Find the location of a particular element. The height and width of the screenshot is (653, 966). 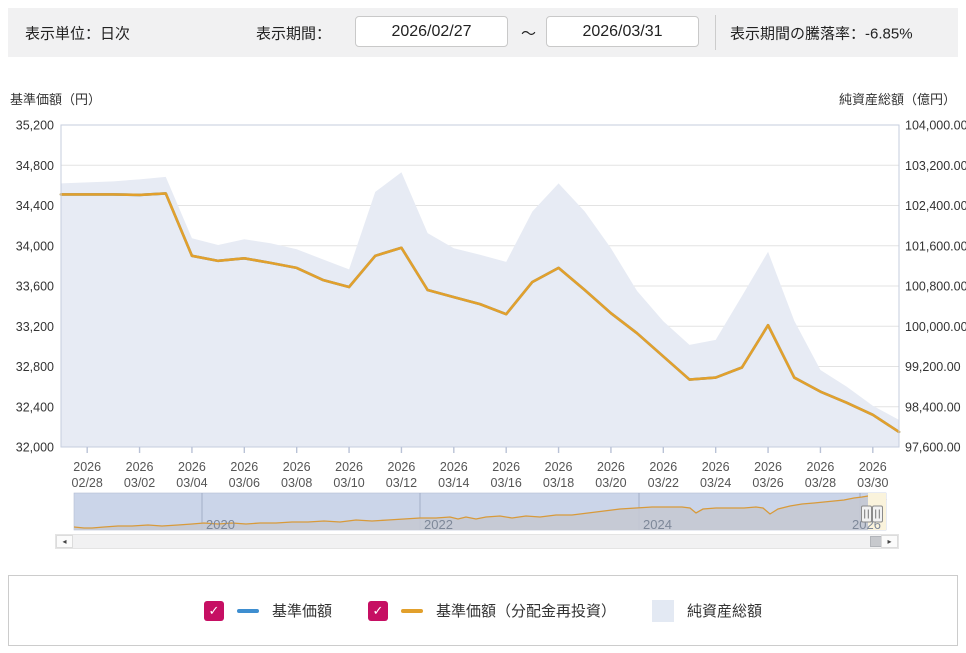

svg-text: 33,200 is located at coordinates (35, 327).